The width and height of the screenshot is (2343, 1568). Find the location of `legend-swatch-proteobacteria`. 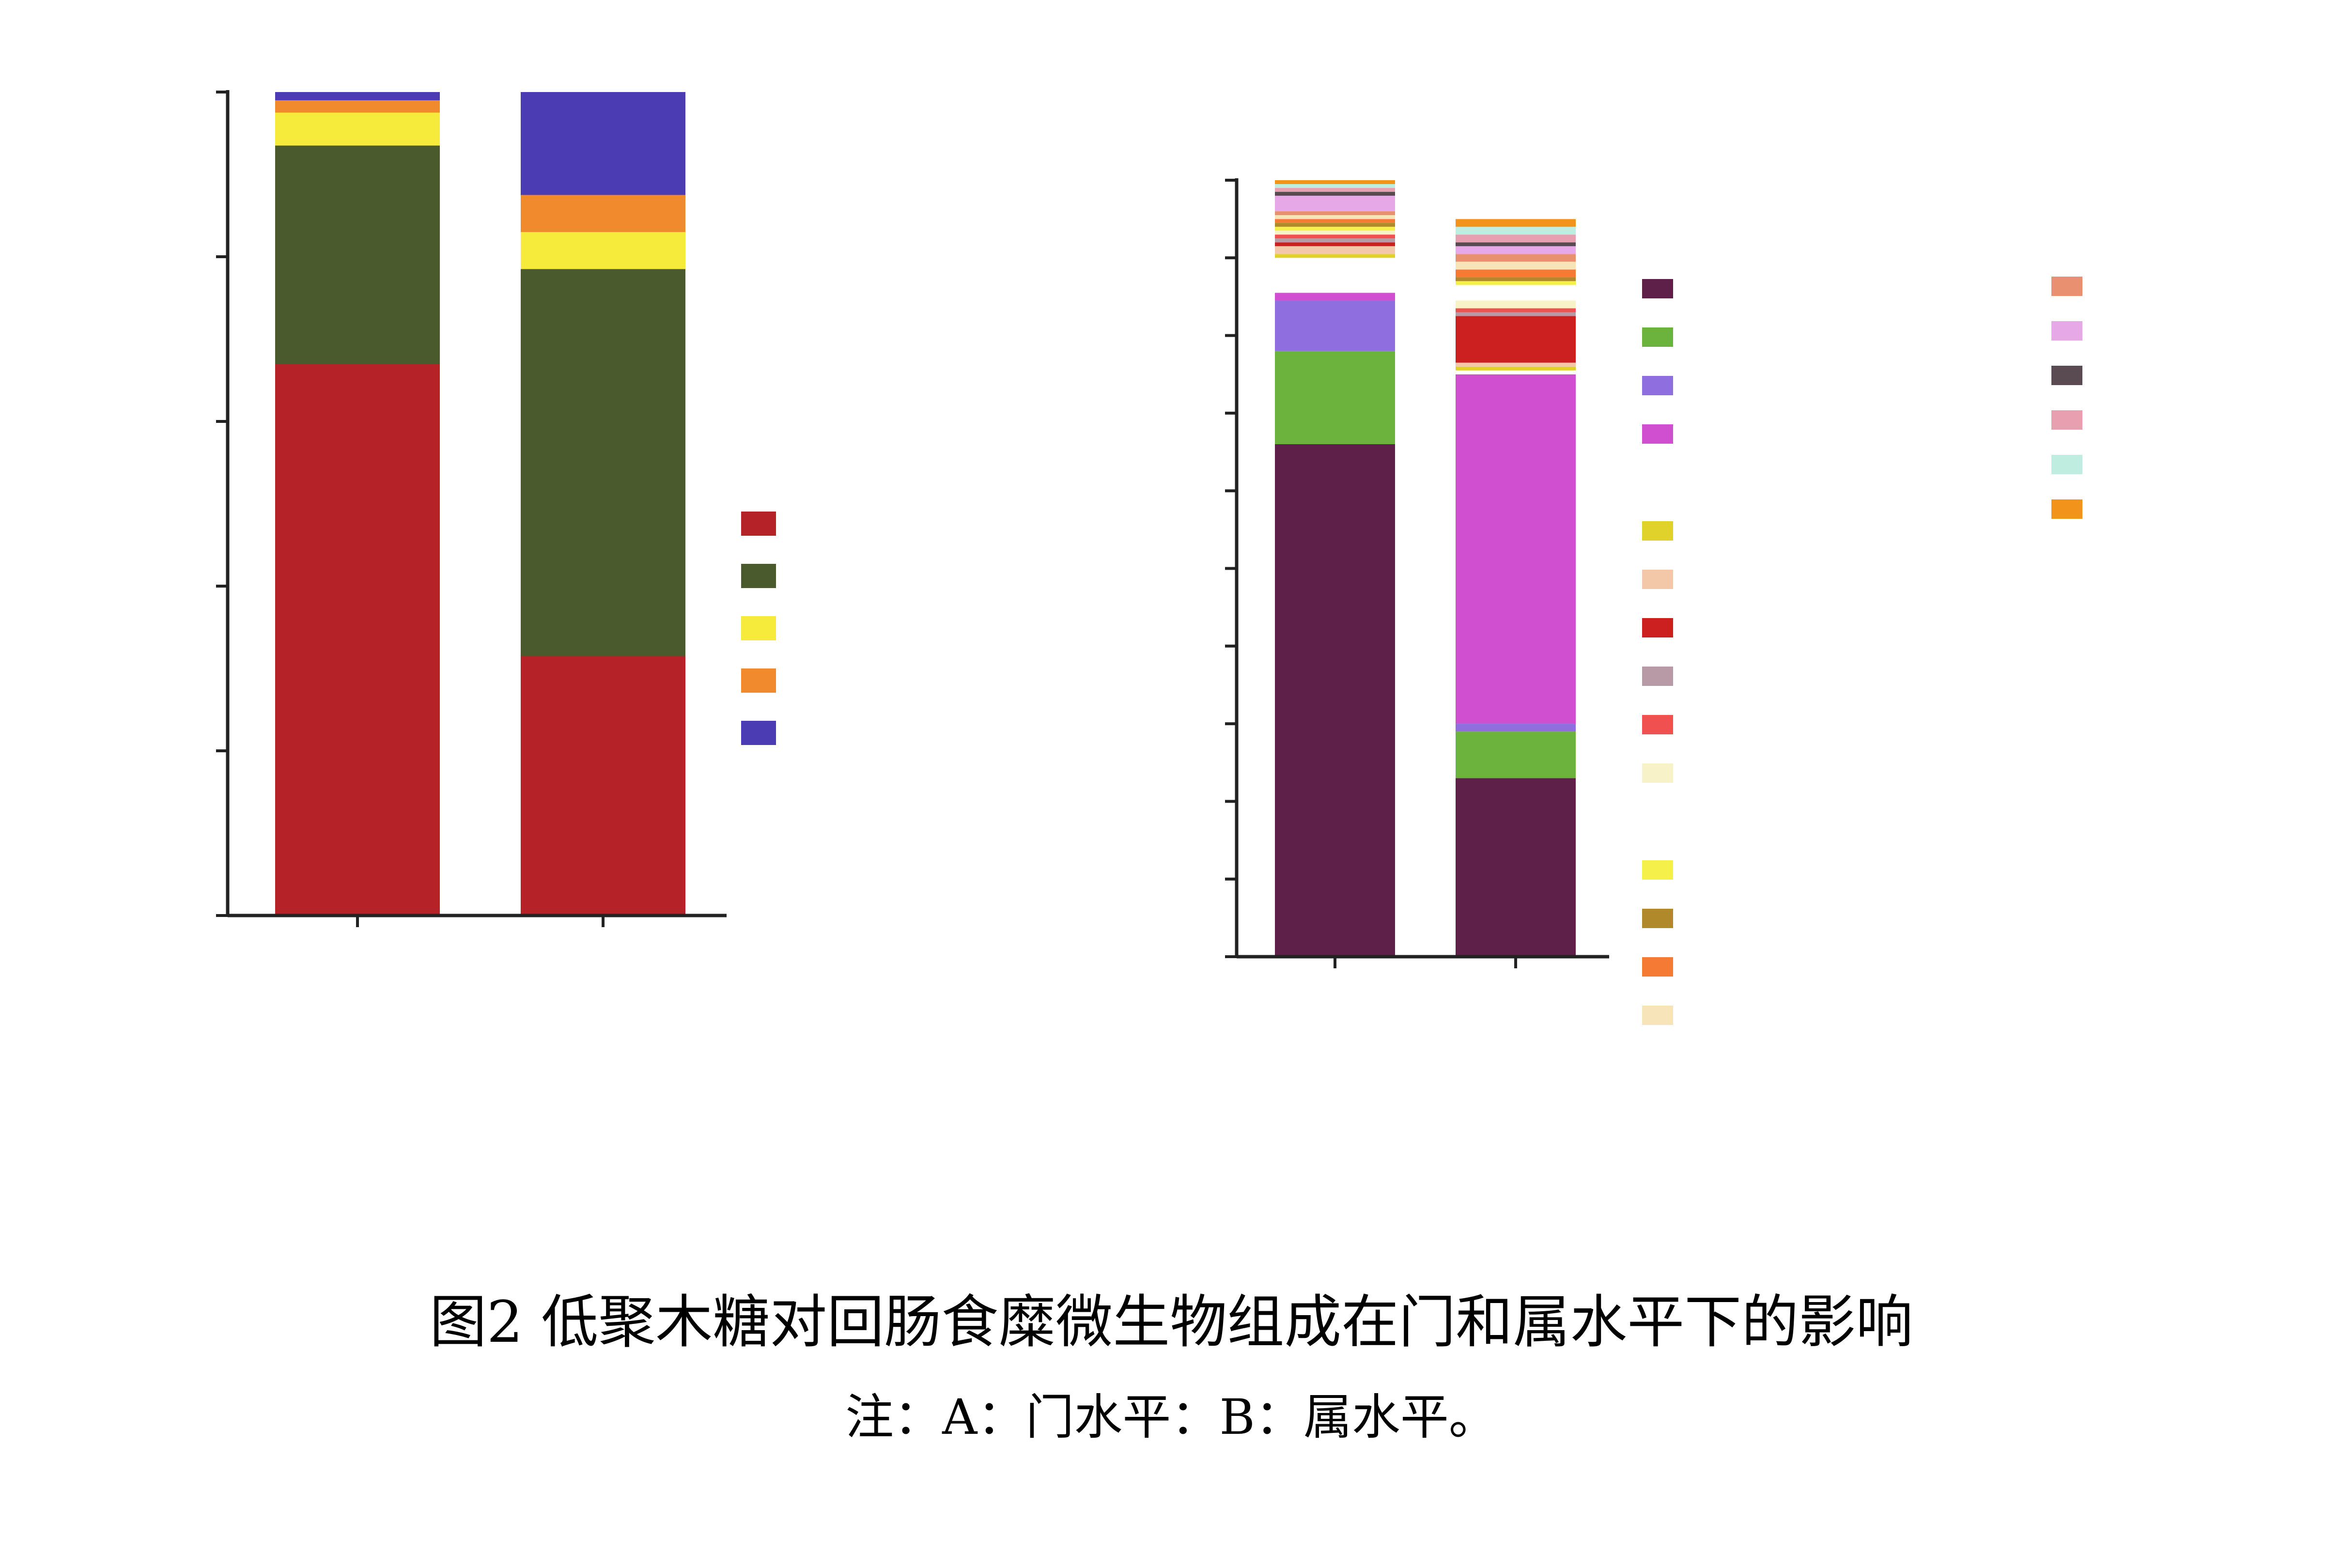

legend-swatch-proteobacteria is located at coordinates (758, 576).